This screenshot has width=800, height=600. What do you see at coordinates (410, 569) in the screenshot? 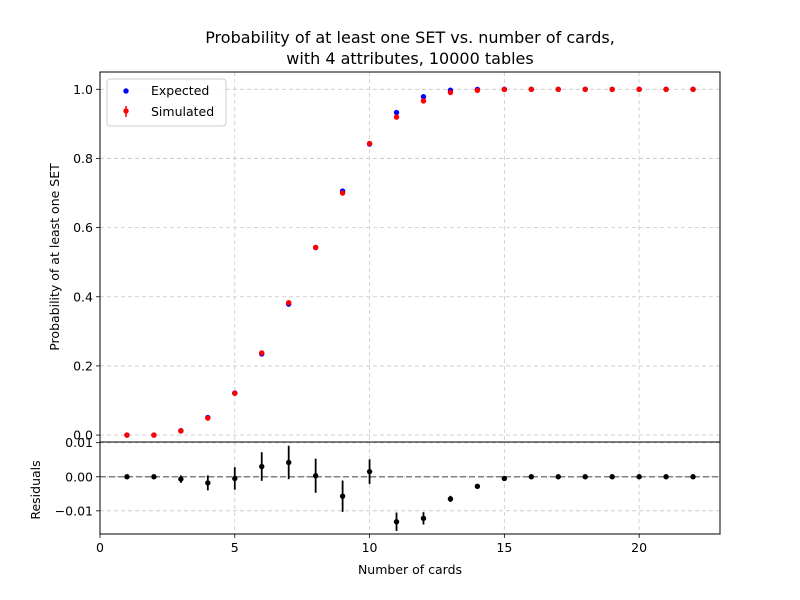
I see `x-axis-label: Number of cards` at bounding box center [410, 569].